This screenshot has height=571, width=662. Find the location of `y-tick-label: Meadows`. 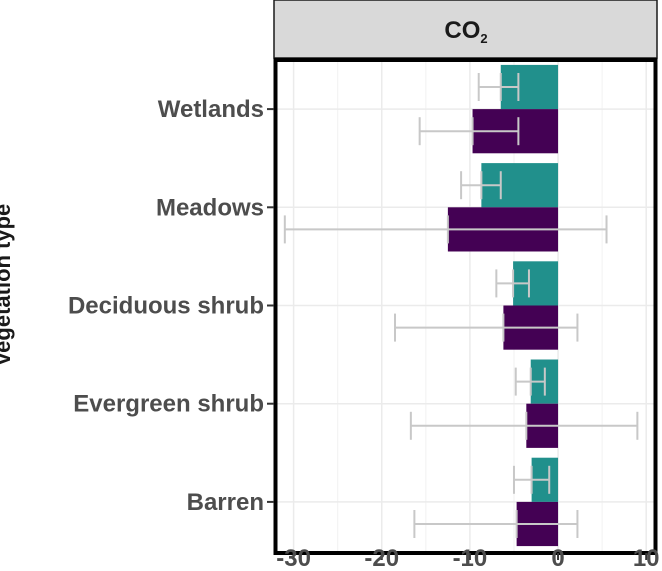

y-tick-label: Meadows is located at coordinates (210, 207).